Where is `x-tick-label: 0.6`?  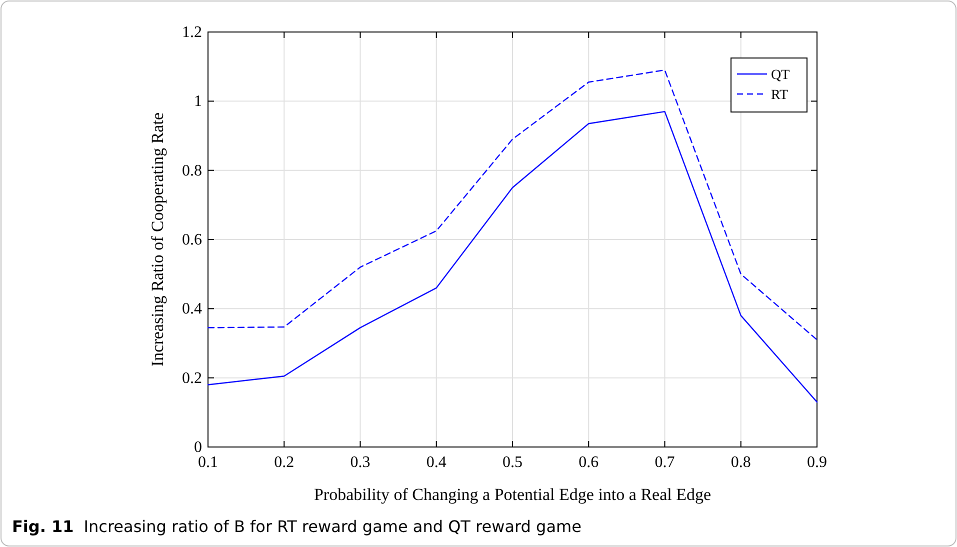
x-tick-label: 0.6 is located at coordinates (588, 462).